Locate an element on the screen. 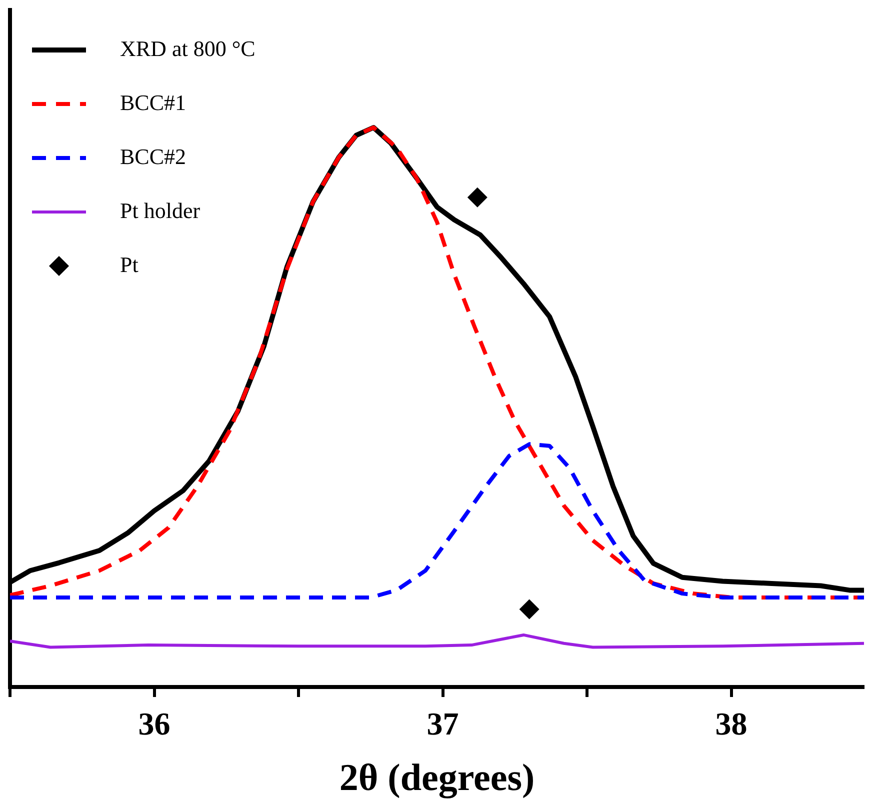 This screenshot has height=811, width=874. legend-label: Pt is located at coordinates (129, 264).